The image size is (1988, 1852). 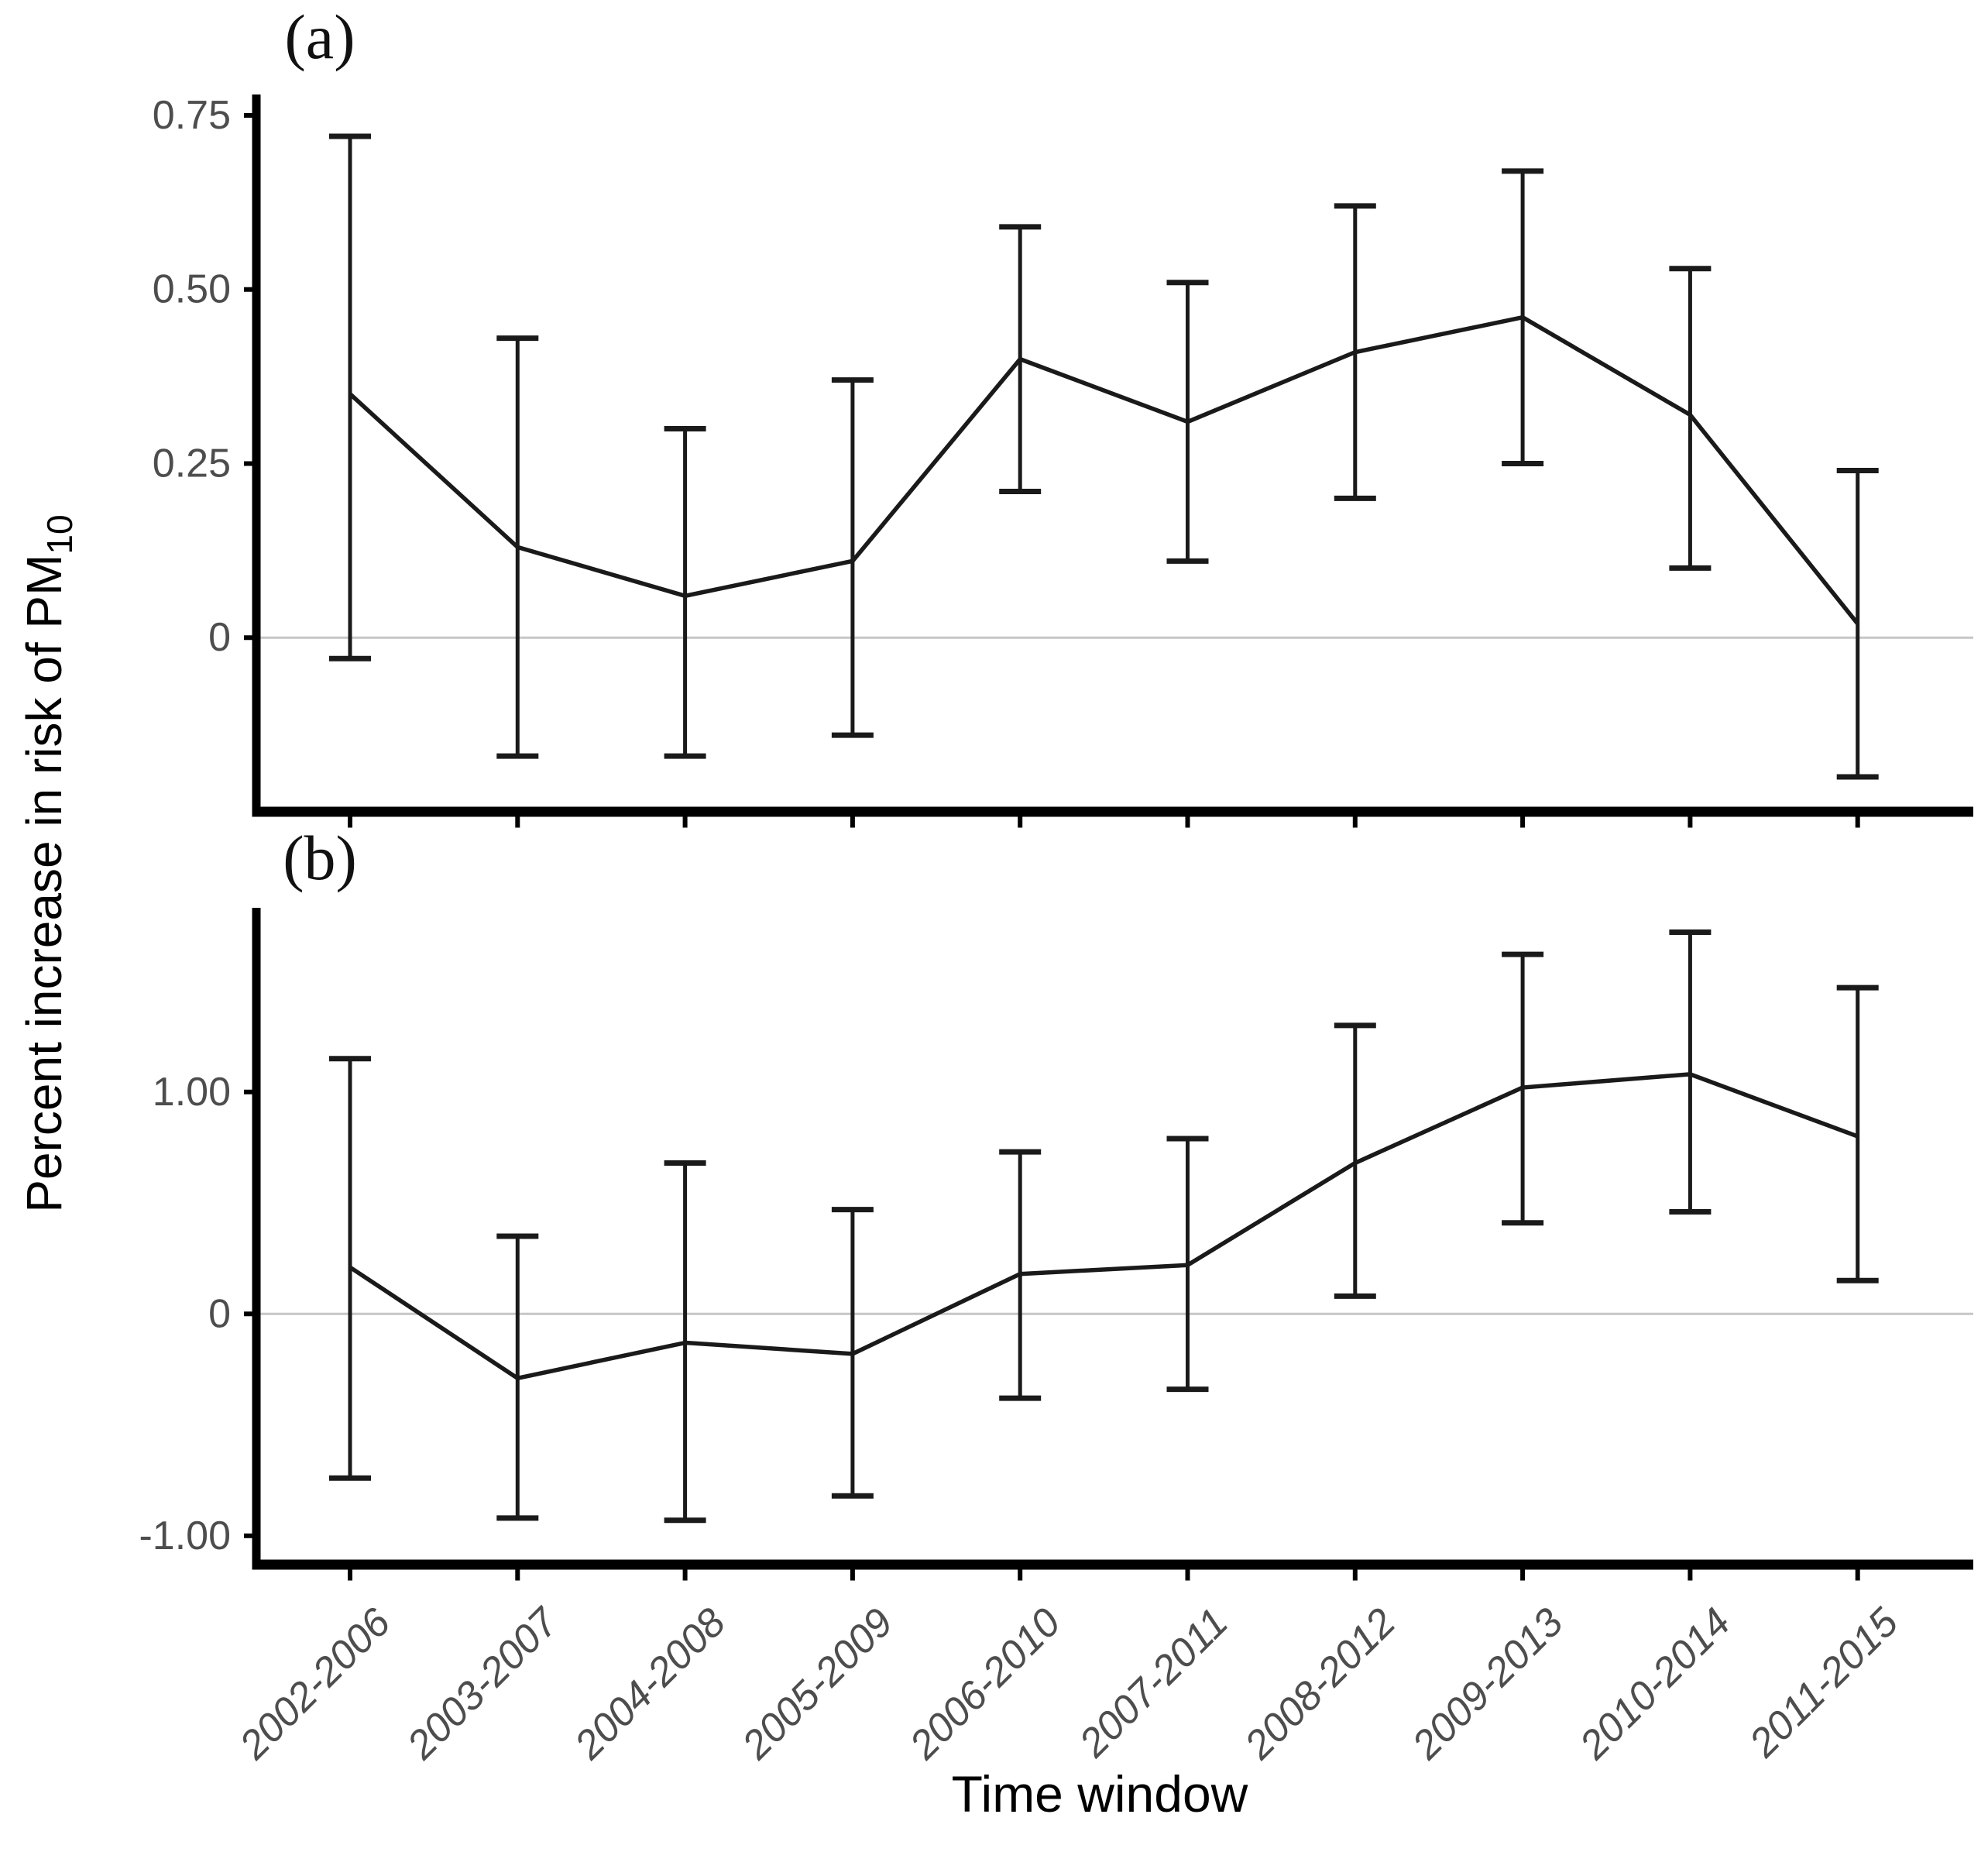 What do you see at coordinates (986, 1683) in the screenshot?
I see `x-tick-label: 2006-2010` at bounding box center [986, 1683].